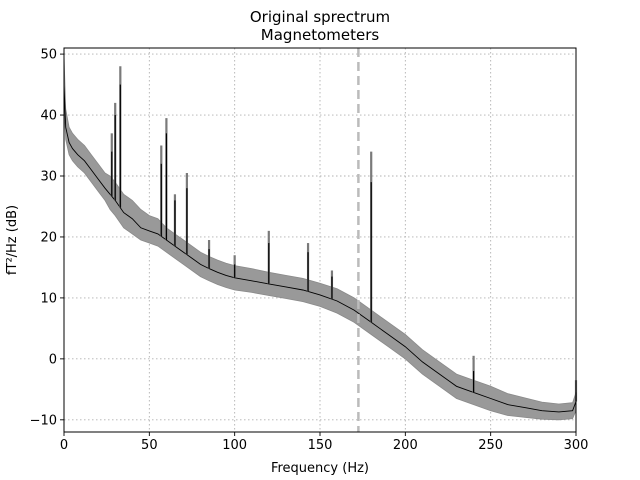 This screenshot has height=480, width=640. I want to click on y-tick-label: 20, so click(48, 237).